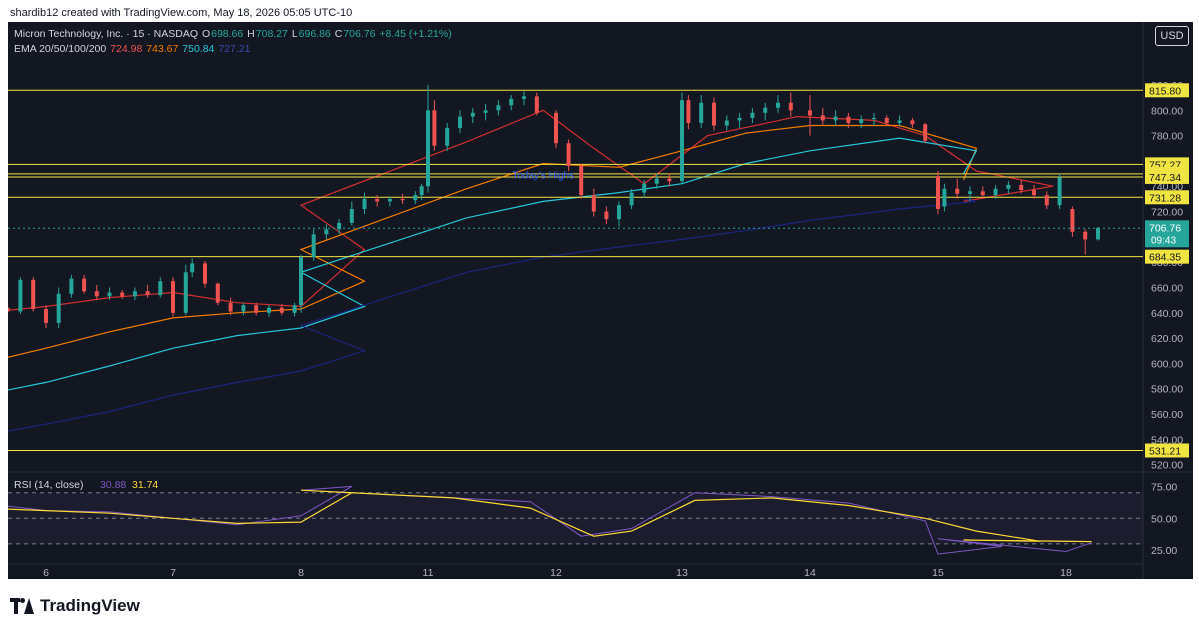 Image resolution: width=1199 pixels, height=630 pixels. Describe the element at coordinates (227, 34) in the screenshot. I see `open-value: 698.66` at that location.